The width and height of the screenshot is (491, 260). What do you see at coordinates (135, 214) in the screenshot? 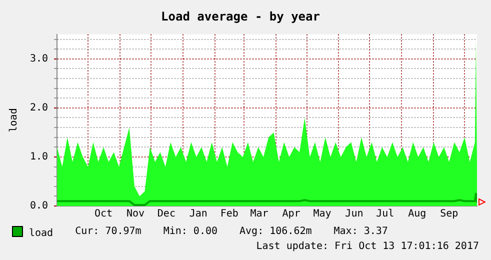
I see `x-tick-label: Nov` at bounding box center [135, 214].